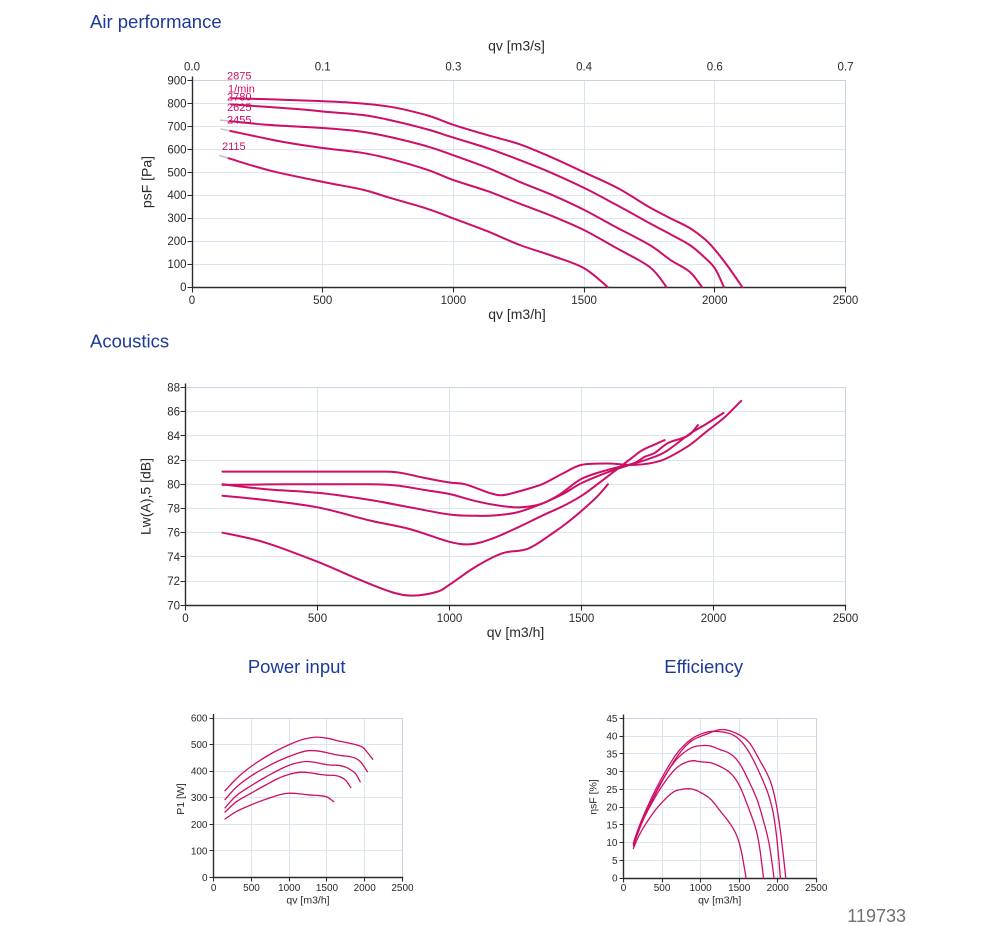  Describe the element at coordinates (173, 437) in the screenshot. I see `svg-text: 84` at that location.